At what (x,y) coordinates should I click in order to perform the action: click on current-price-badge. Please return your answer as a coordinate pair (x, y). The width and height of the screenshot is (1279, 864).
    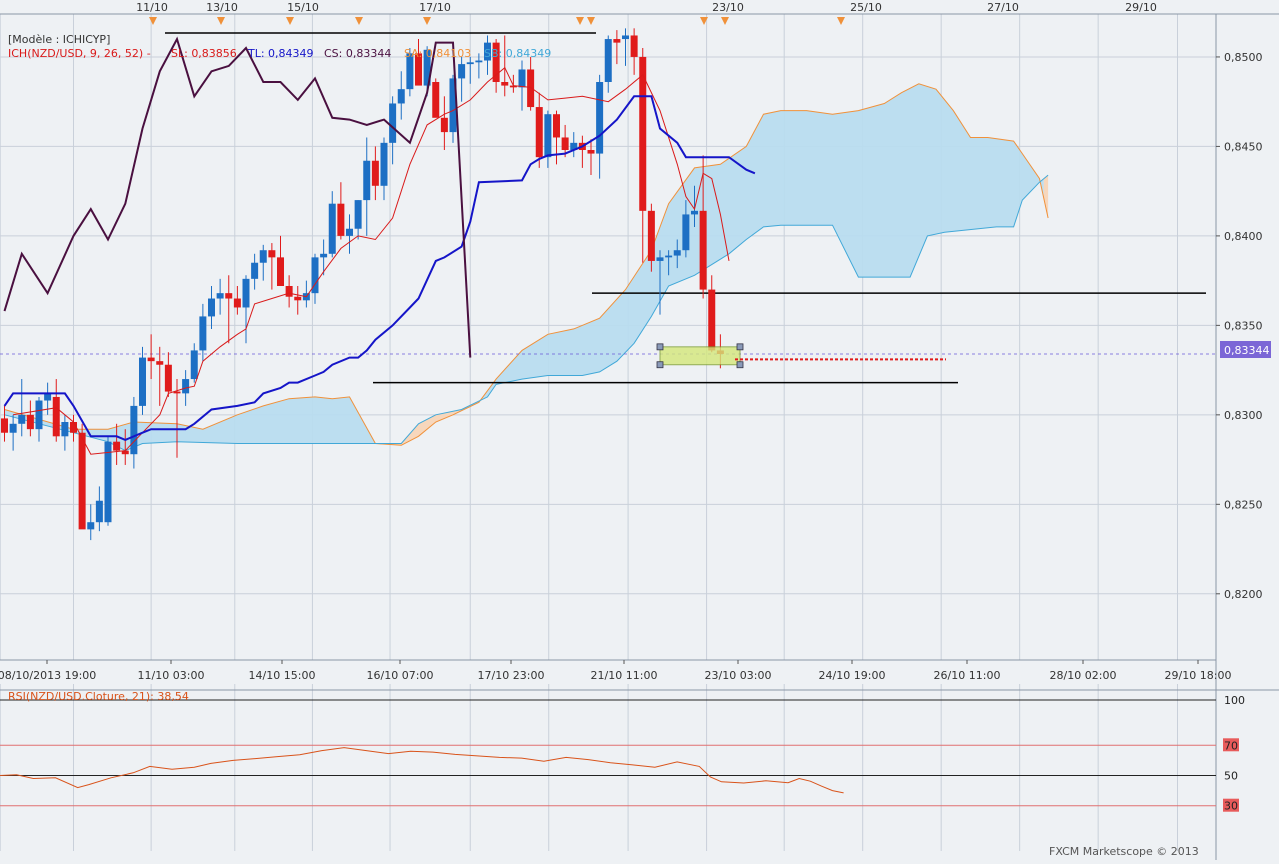
    Looking at the image, I should click on (1245, 349).